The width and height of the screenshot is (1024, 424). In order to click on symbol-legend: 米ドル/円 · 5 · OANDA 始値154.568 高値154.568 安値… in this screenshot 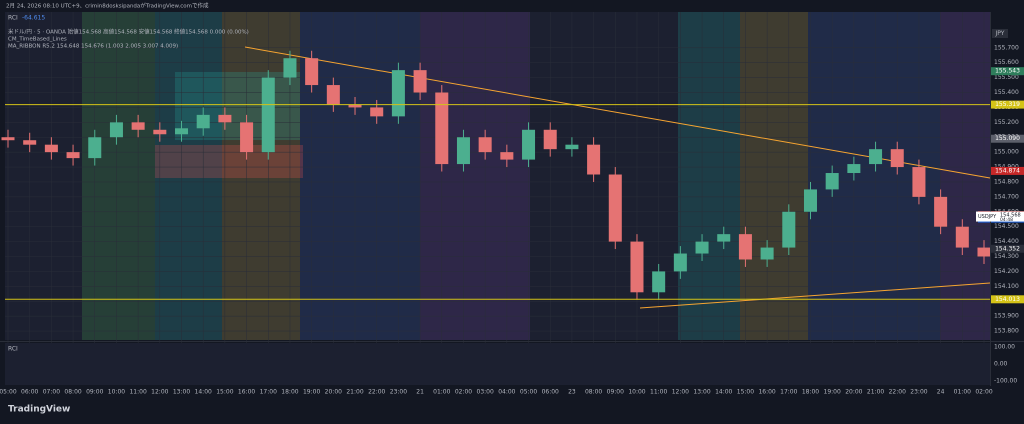, I will do `click(128, 32)`.